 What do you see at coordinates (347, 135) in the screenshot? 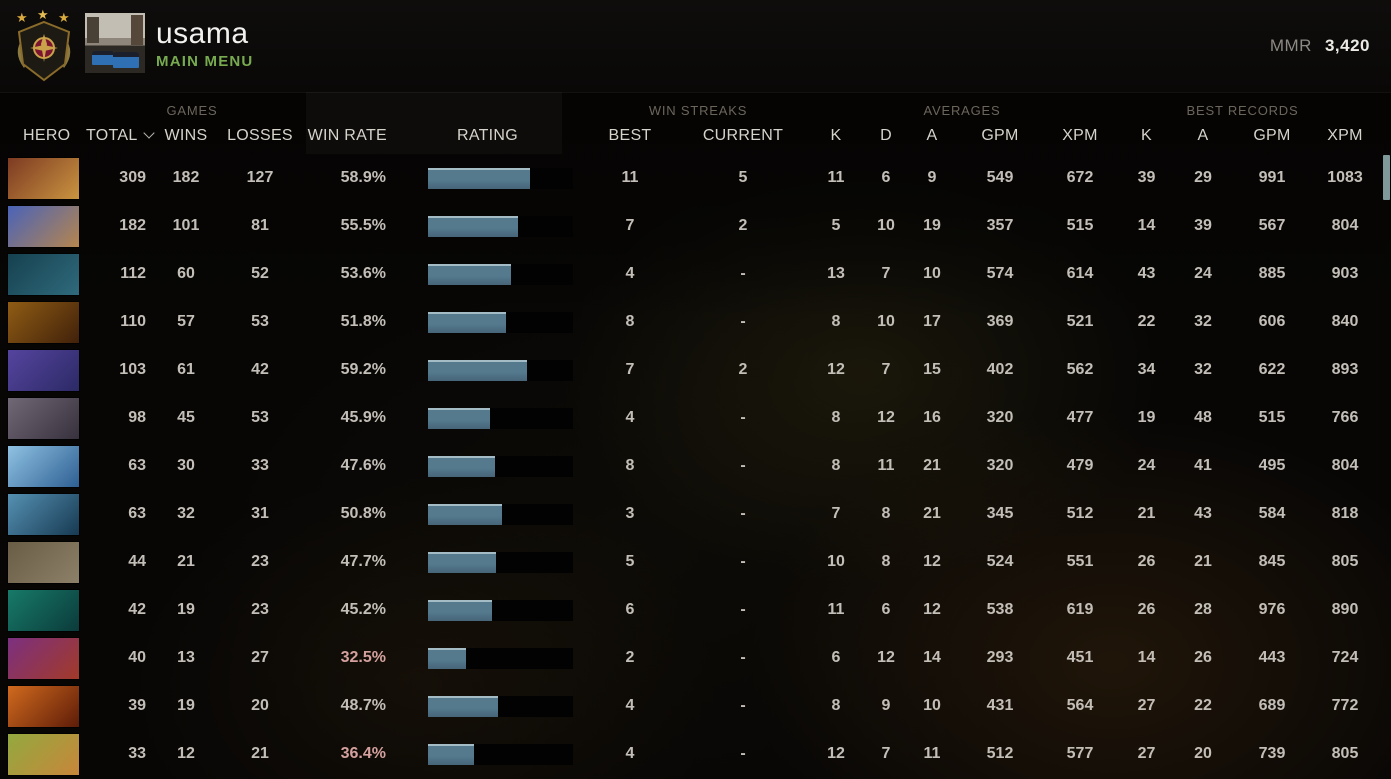
I see `col-win-rate: WIN RATE` at bounding box center [347, 135].